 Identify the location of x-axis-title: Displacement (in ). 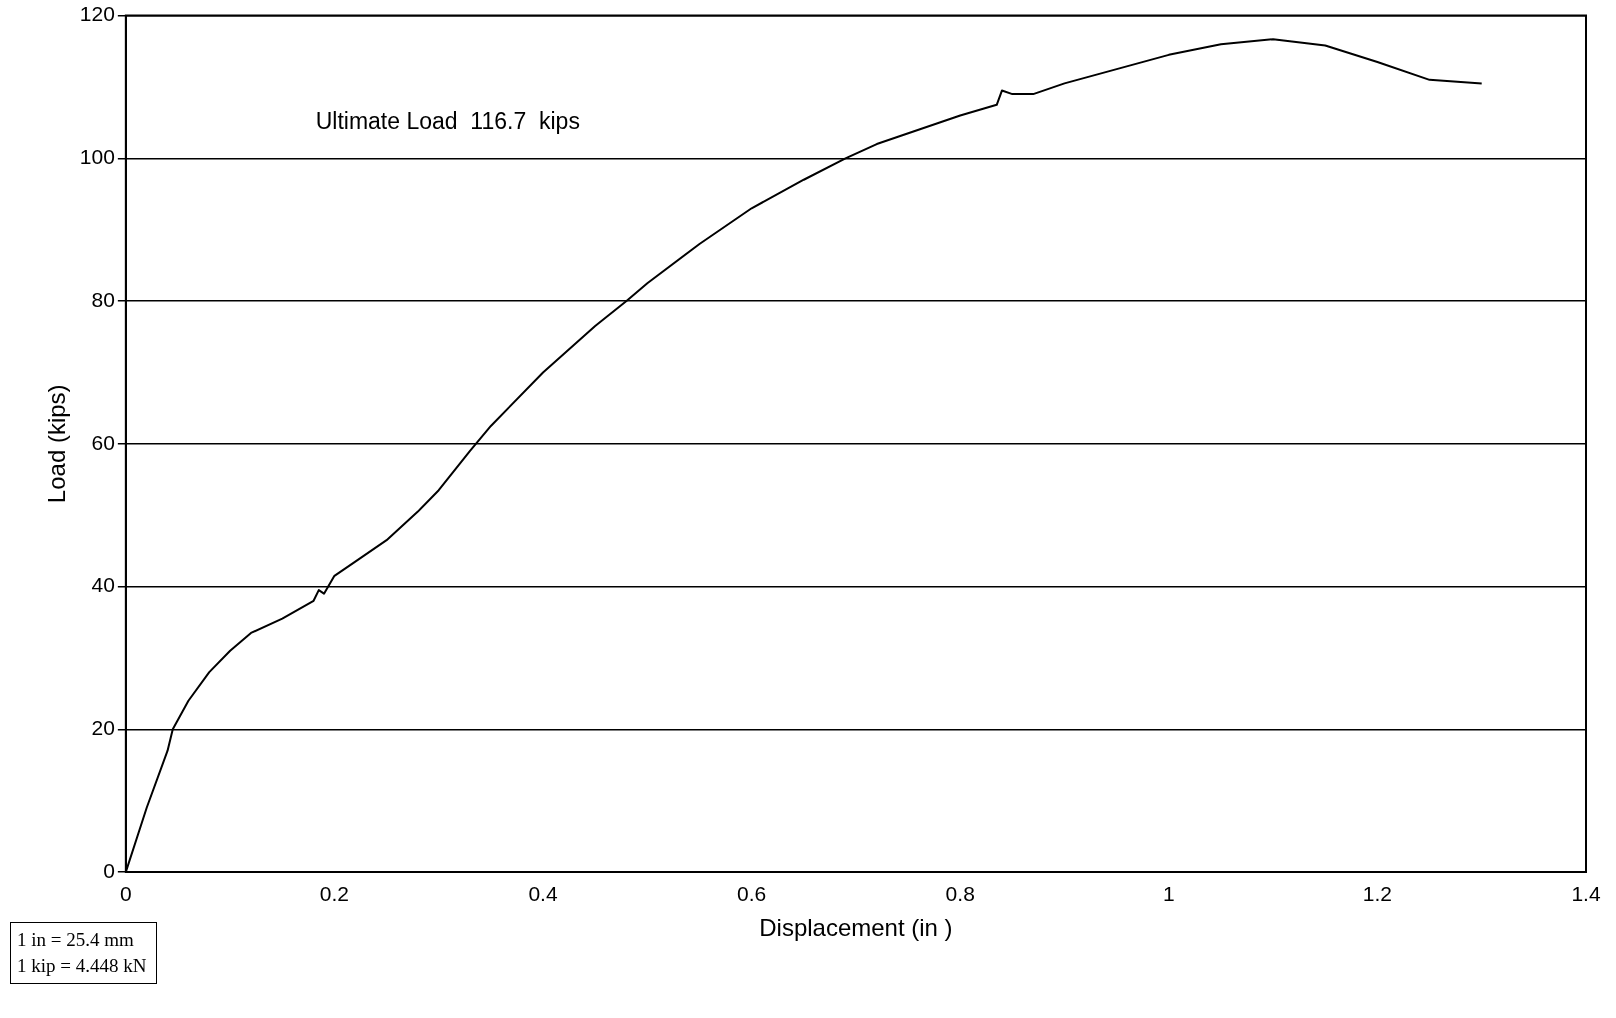
(856, 928).